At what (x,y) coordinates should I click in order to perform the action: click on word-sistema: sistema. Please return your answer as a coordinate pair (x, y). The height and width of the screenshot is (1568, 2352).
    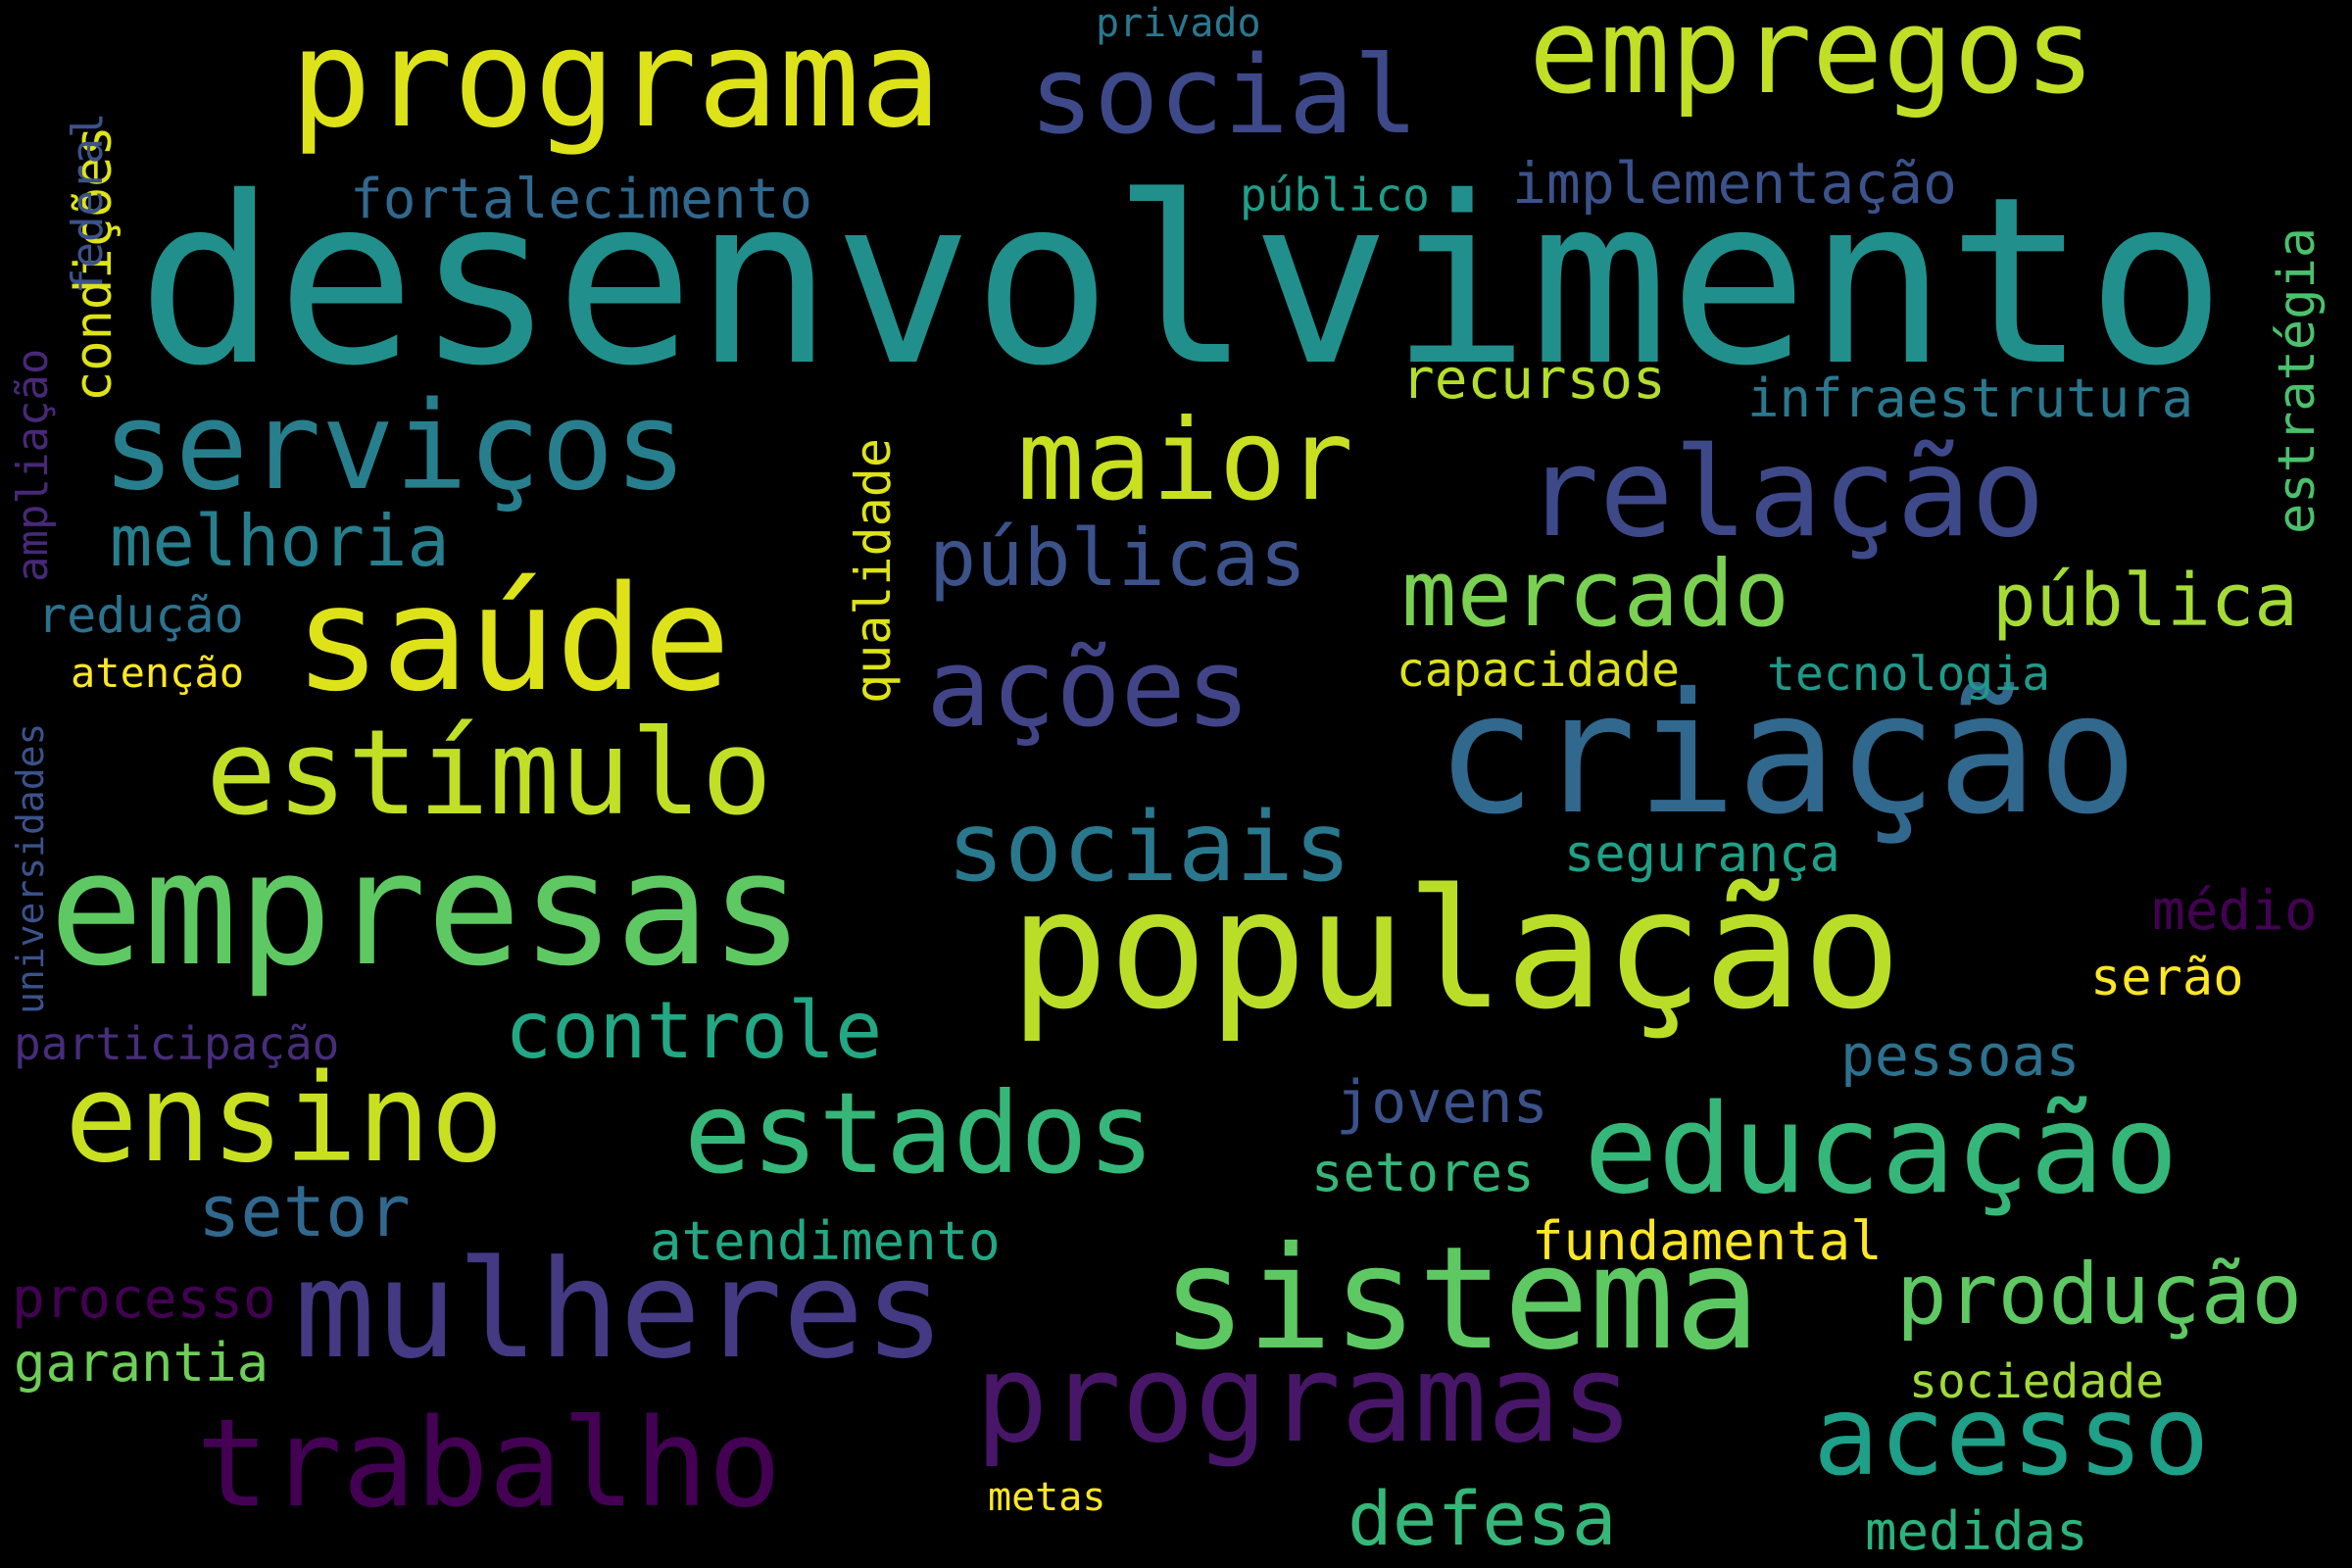
    Looking at the image, I should click on (1461, 1299).